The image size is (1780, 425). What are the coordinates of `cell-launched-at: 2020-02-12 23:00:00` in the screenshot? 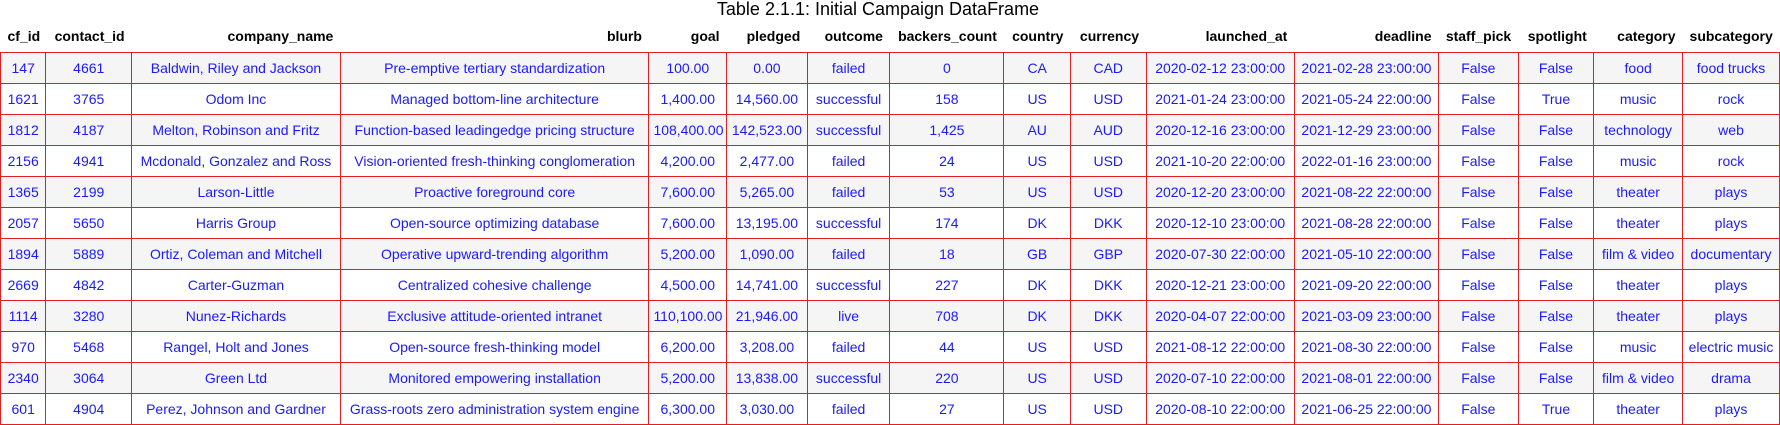 It's located at (1220, 68).